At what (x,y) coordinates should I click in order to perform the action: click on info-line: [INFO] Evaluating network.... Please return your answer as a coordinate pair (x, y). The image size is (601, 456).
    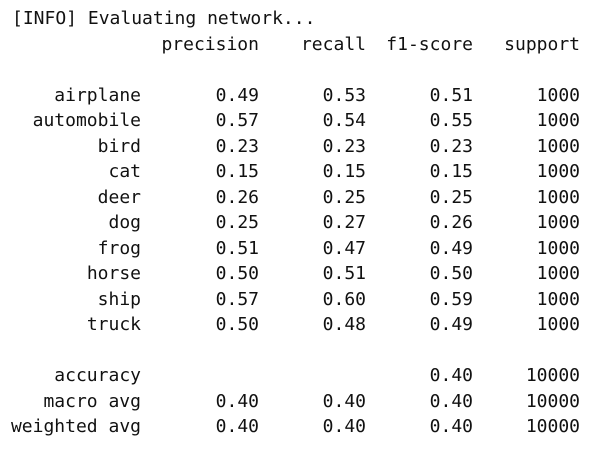
    Looking at the image, I should click on (164, 18).